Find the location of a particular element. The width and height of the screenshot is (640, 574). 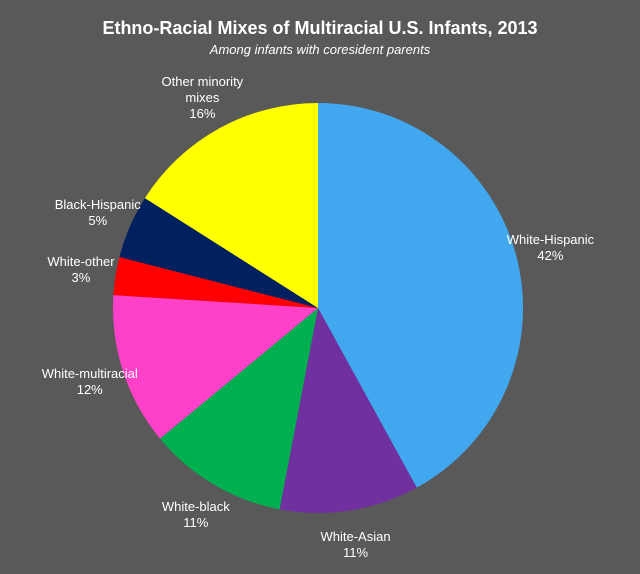

slice-label: Black-Hispanic 5% is located at coordinates (98, 213).